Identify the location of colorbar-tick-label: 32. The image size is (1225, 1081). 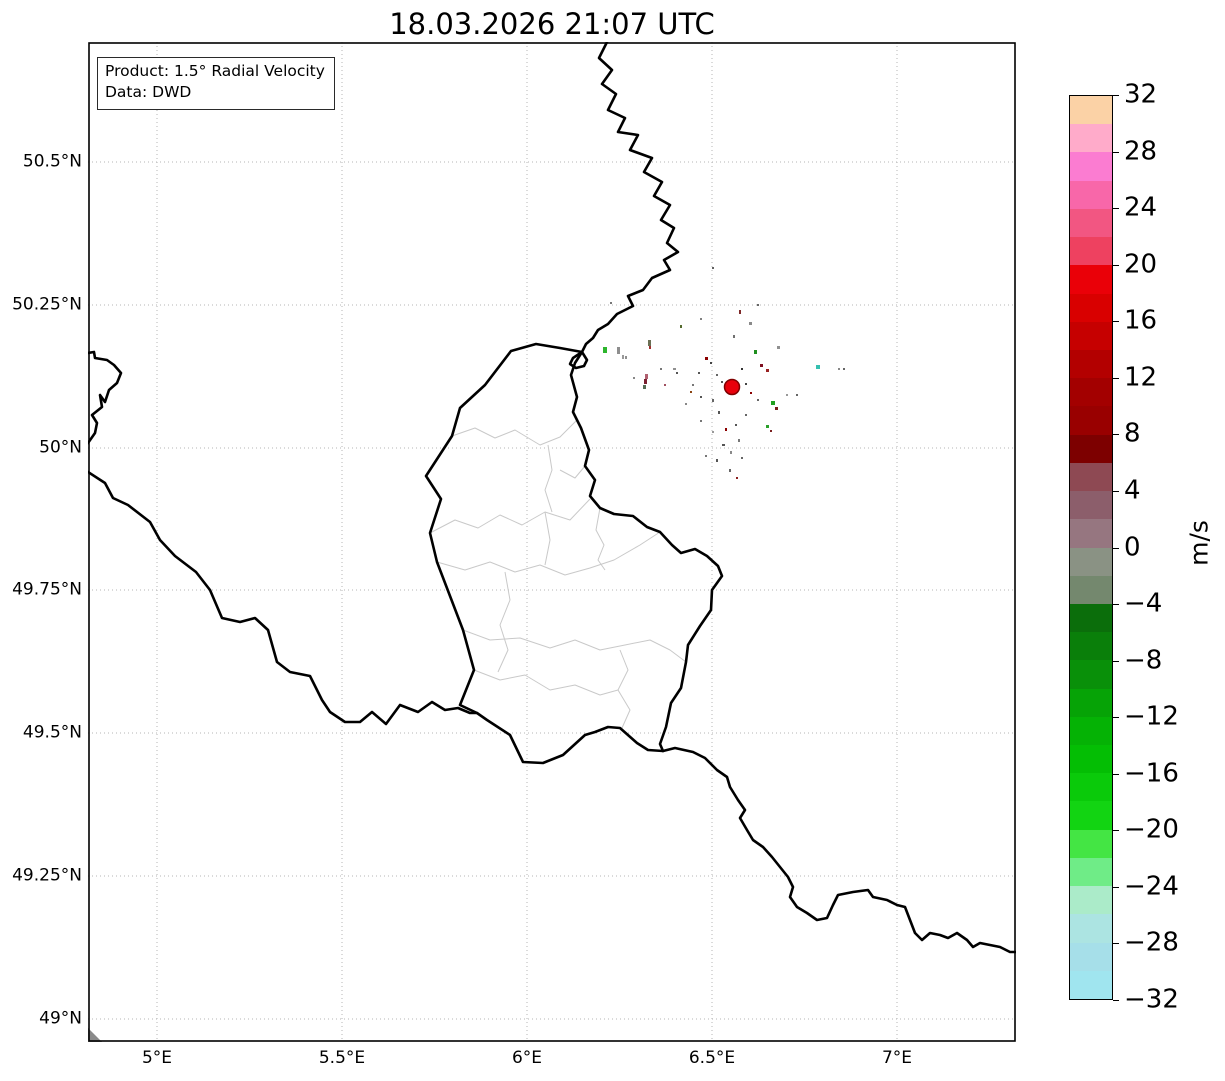
(1141, 94).